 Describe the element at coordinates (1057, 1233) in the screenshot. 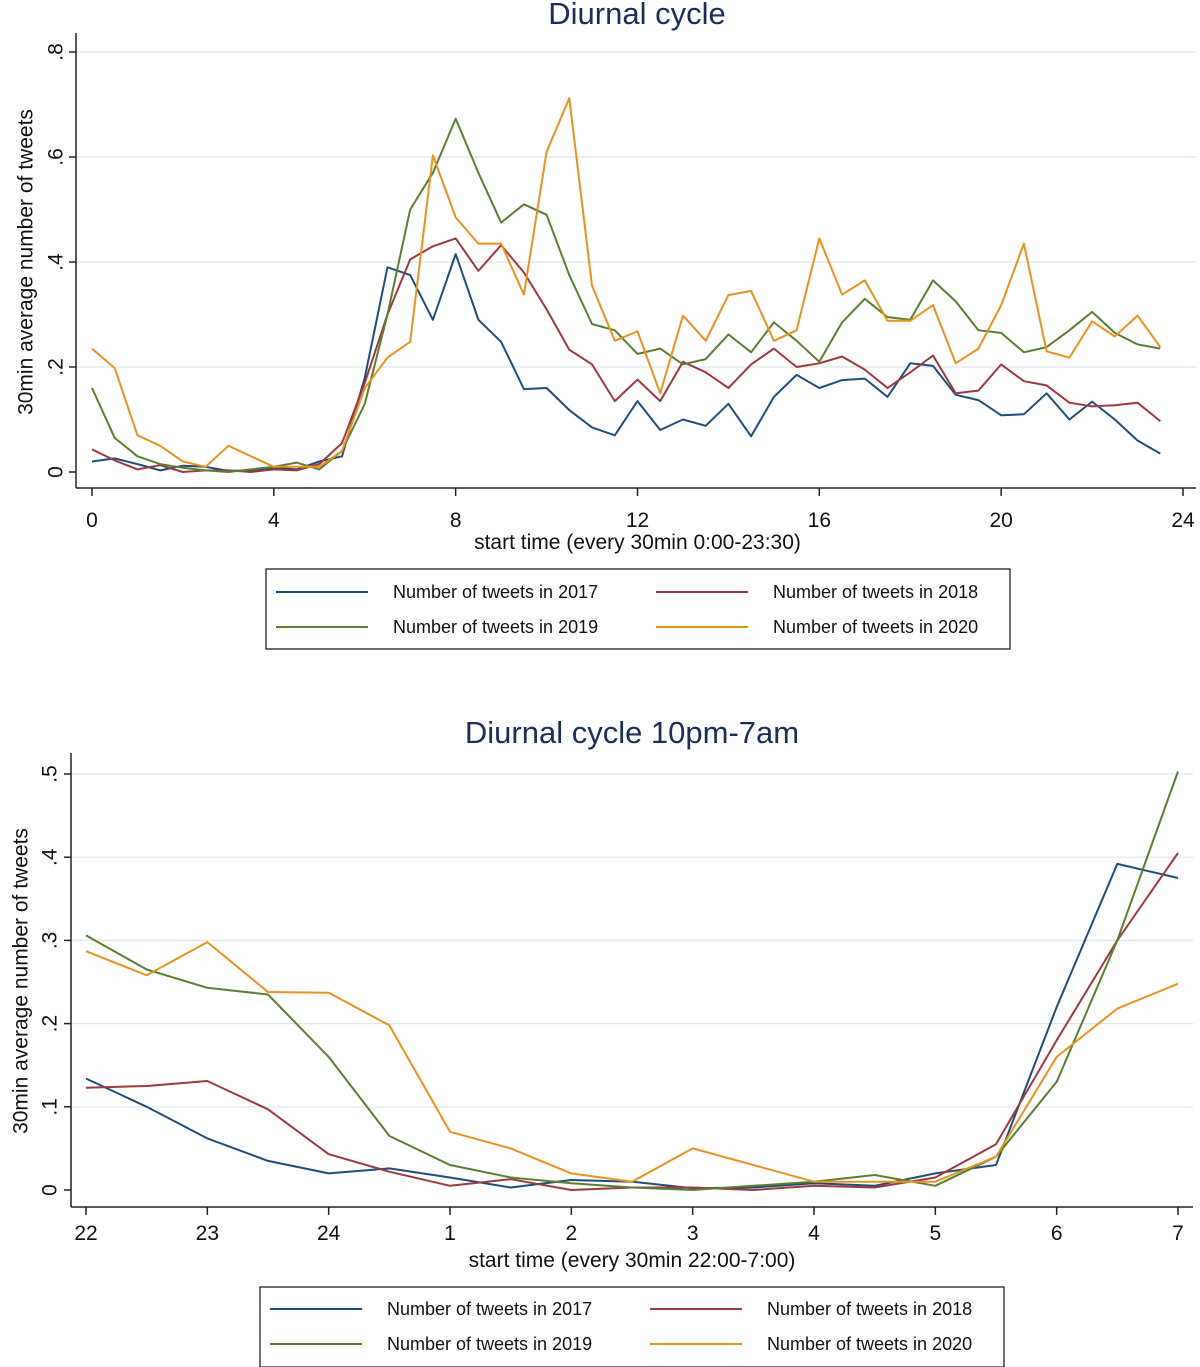

I see `x-tick-label: 6` at that location.